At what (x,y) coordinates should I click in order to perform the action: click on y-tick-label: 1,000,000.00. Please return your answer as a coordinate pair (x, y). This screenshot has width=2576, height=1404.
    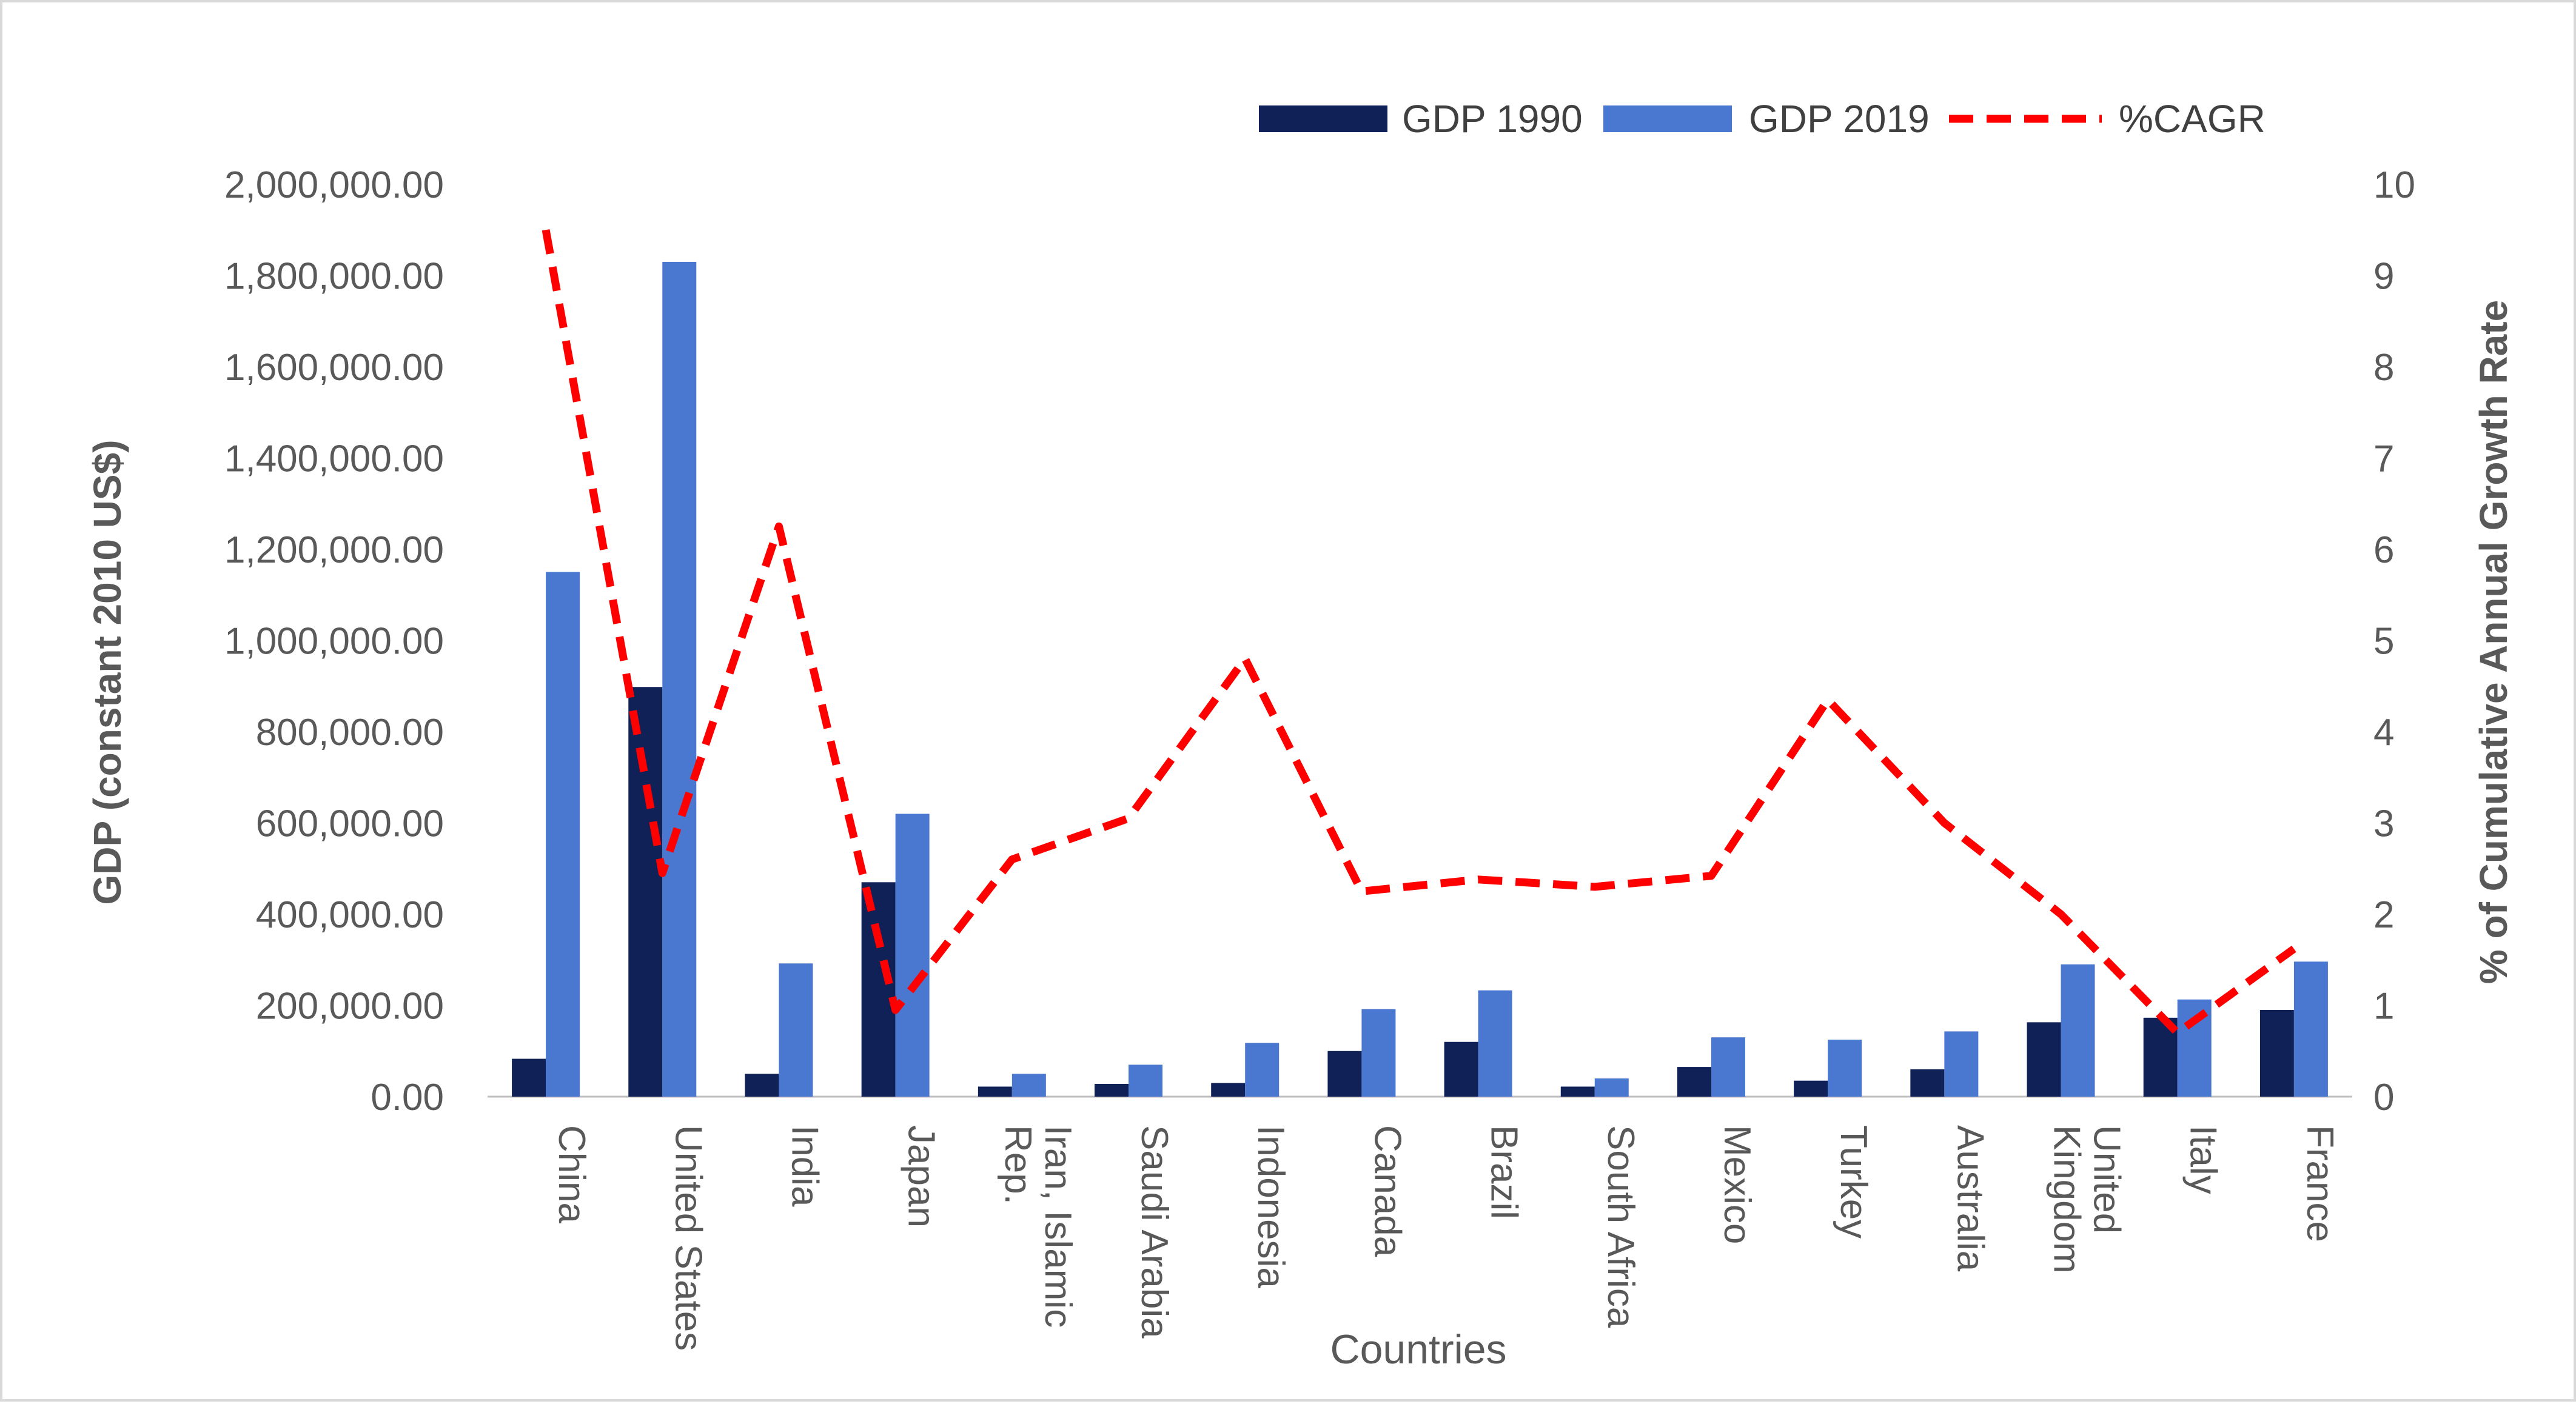
    Looking at the image, I should click on (334, 642).